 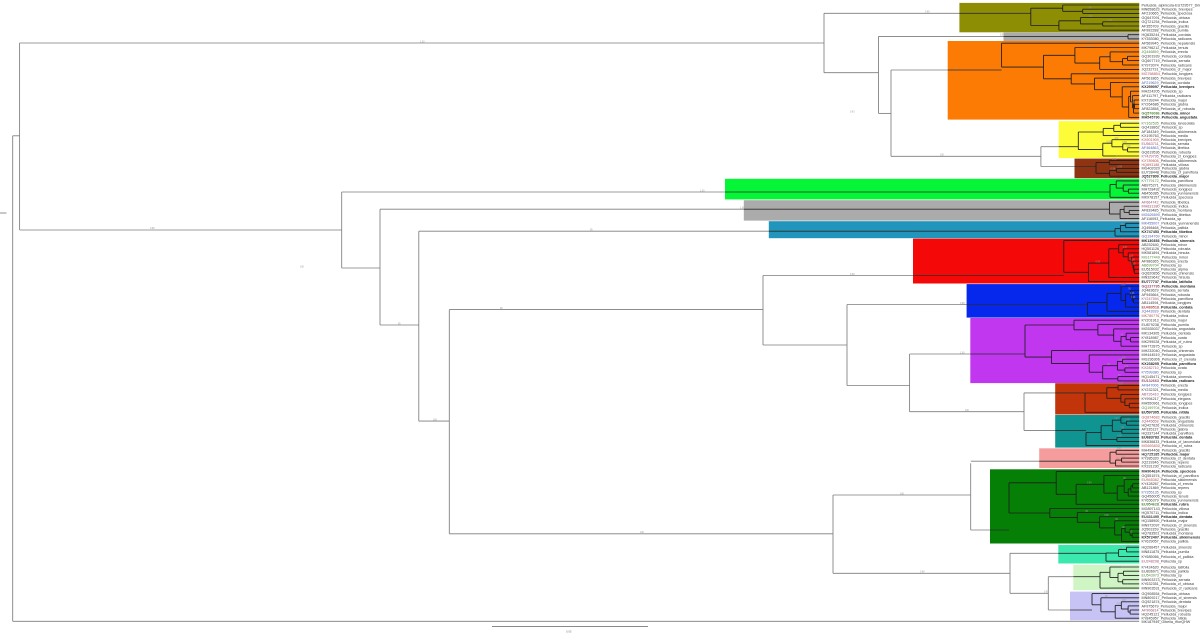 I want to click on svg-text: MN972097_Pellucida_cf_sinensis, so click(x=1170, y=525).